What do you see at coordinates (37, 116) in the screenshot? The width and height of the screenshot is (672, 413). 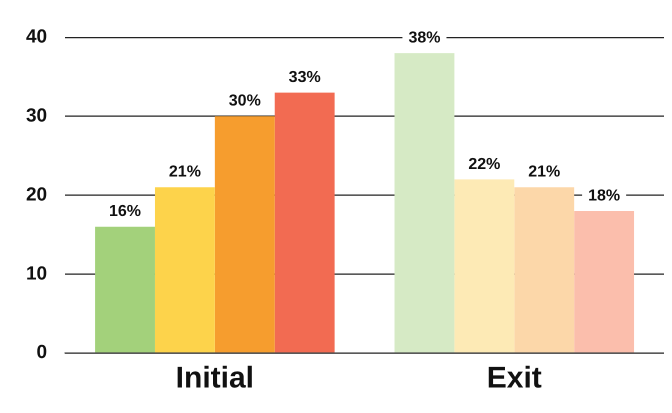 I see `y-tick-label: 30` at bounding box center [37, 116].